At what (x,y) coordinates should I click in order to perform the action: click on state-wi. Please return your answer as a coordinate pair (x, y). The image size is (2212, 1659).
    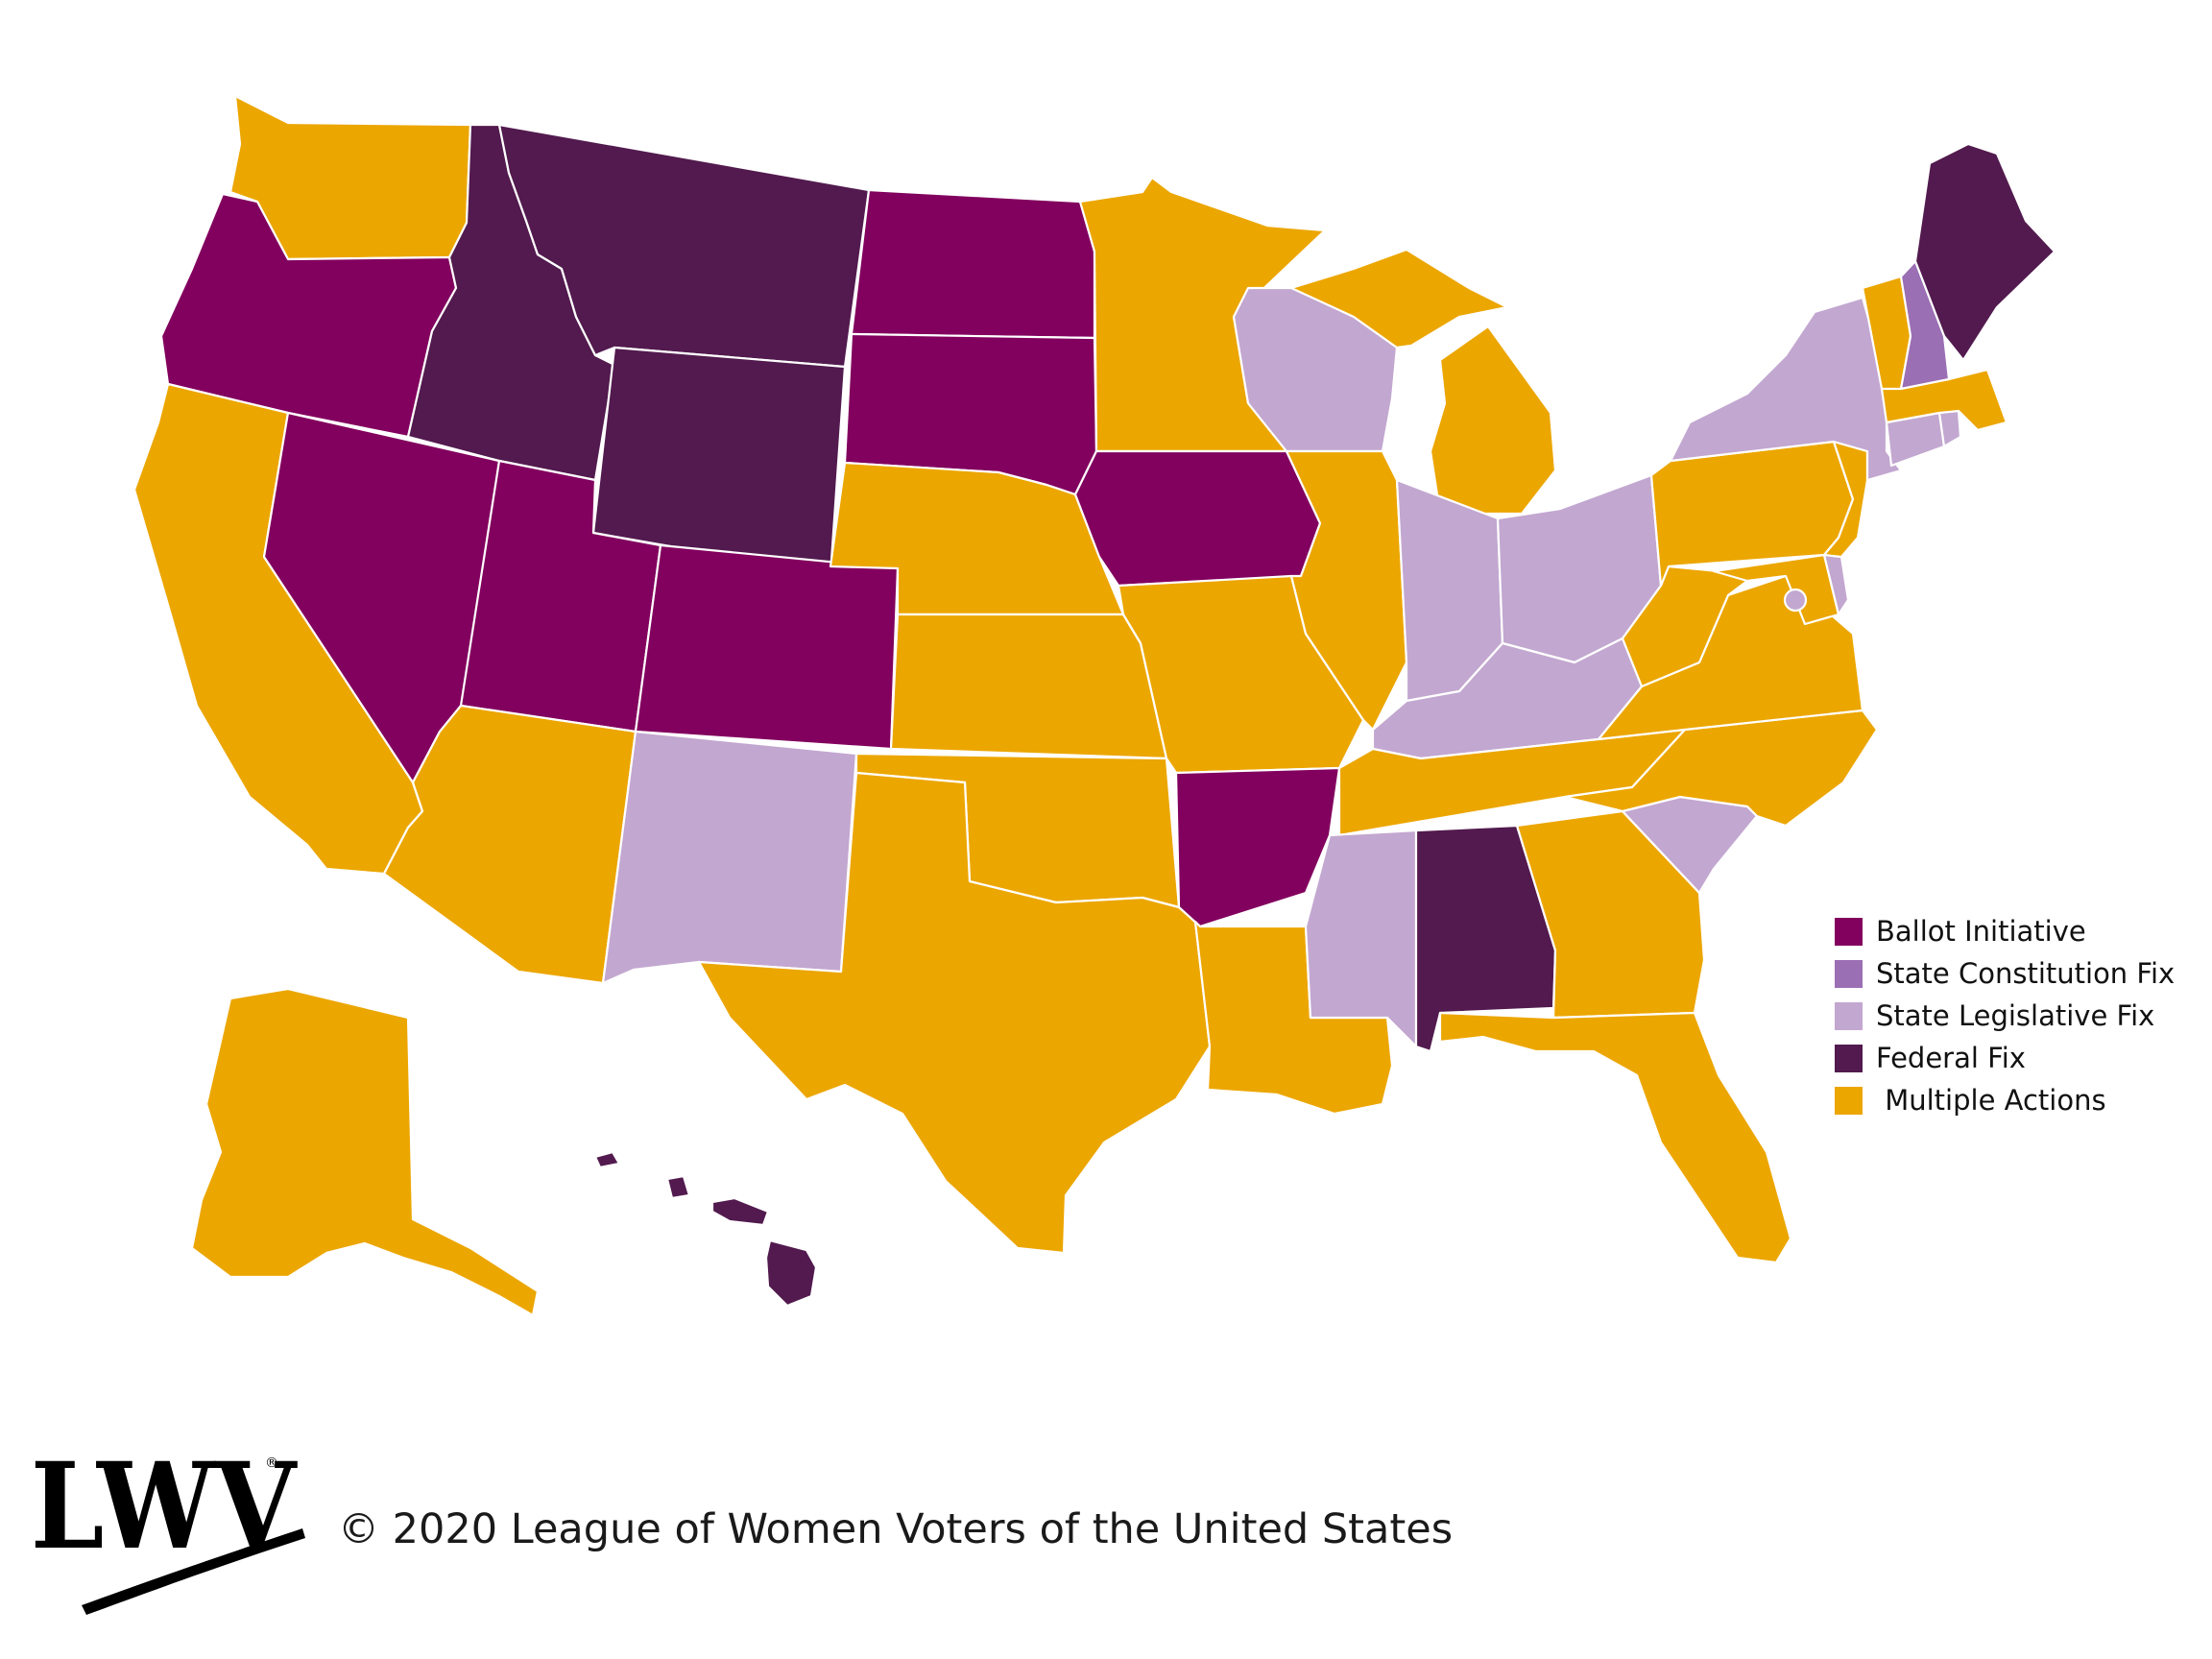
    Looking at the image, I should click on (1315, 369).